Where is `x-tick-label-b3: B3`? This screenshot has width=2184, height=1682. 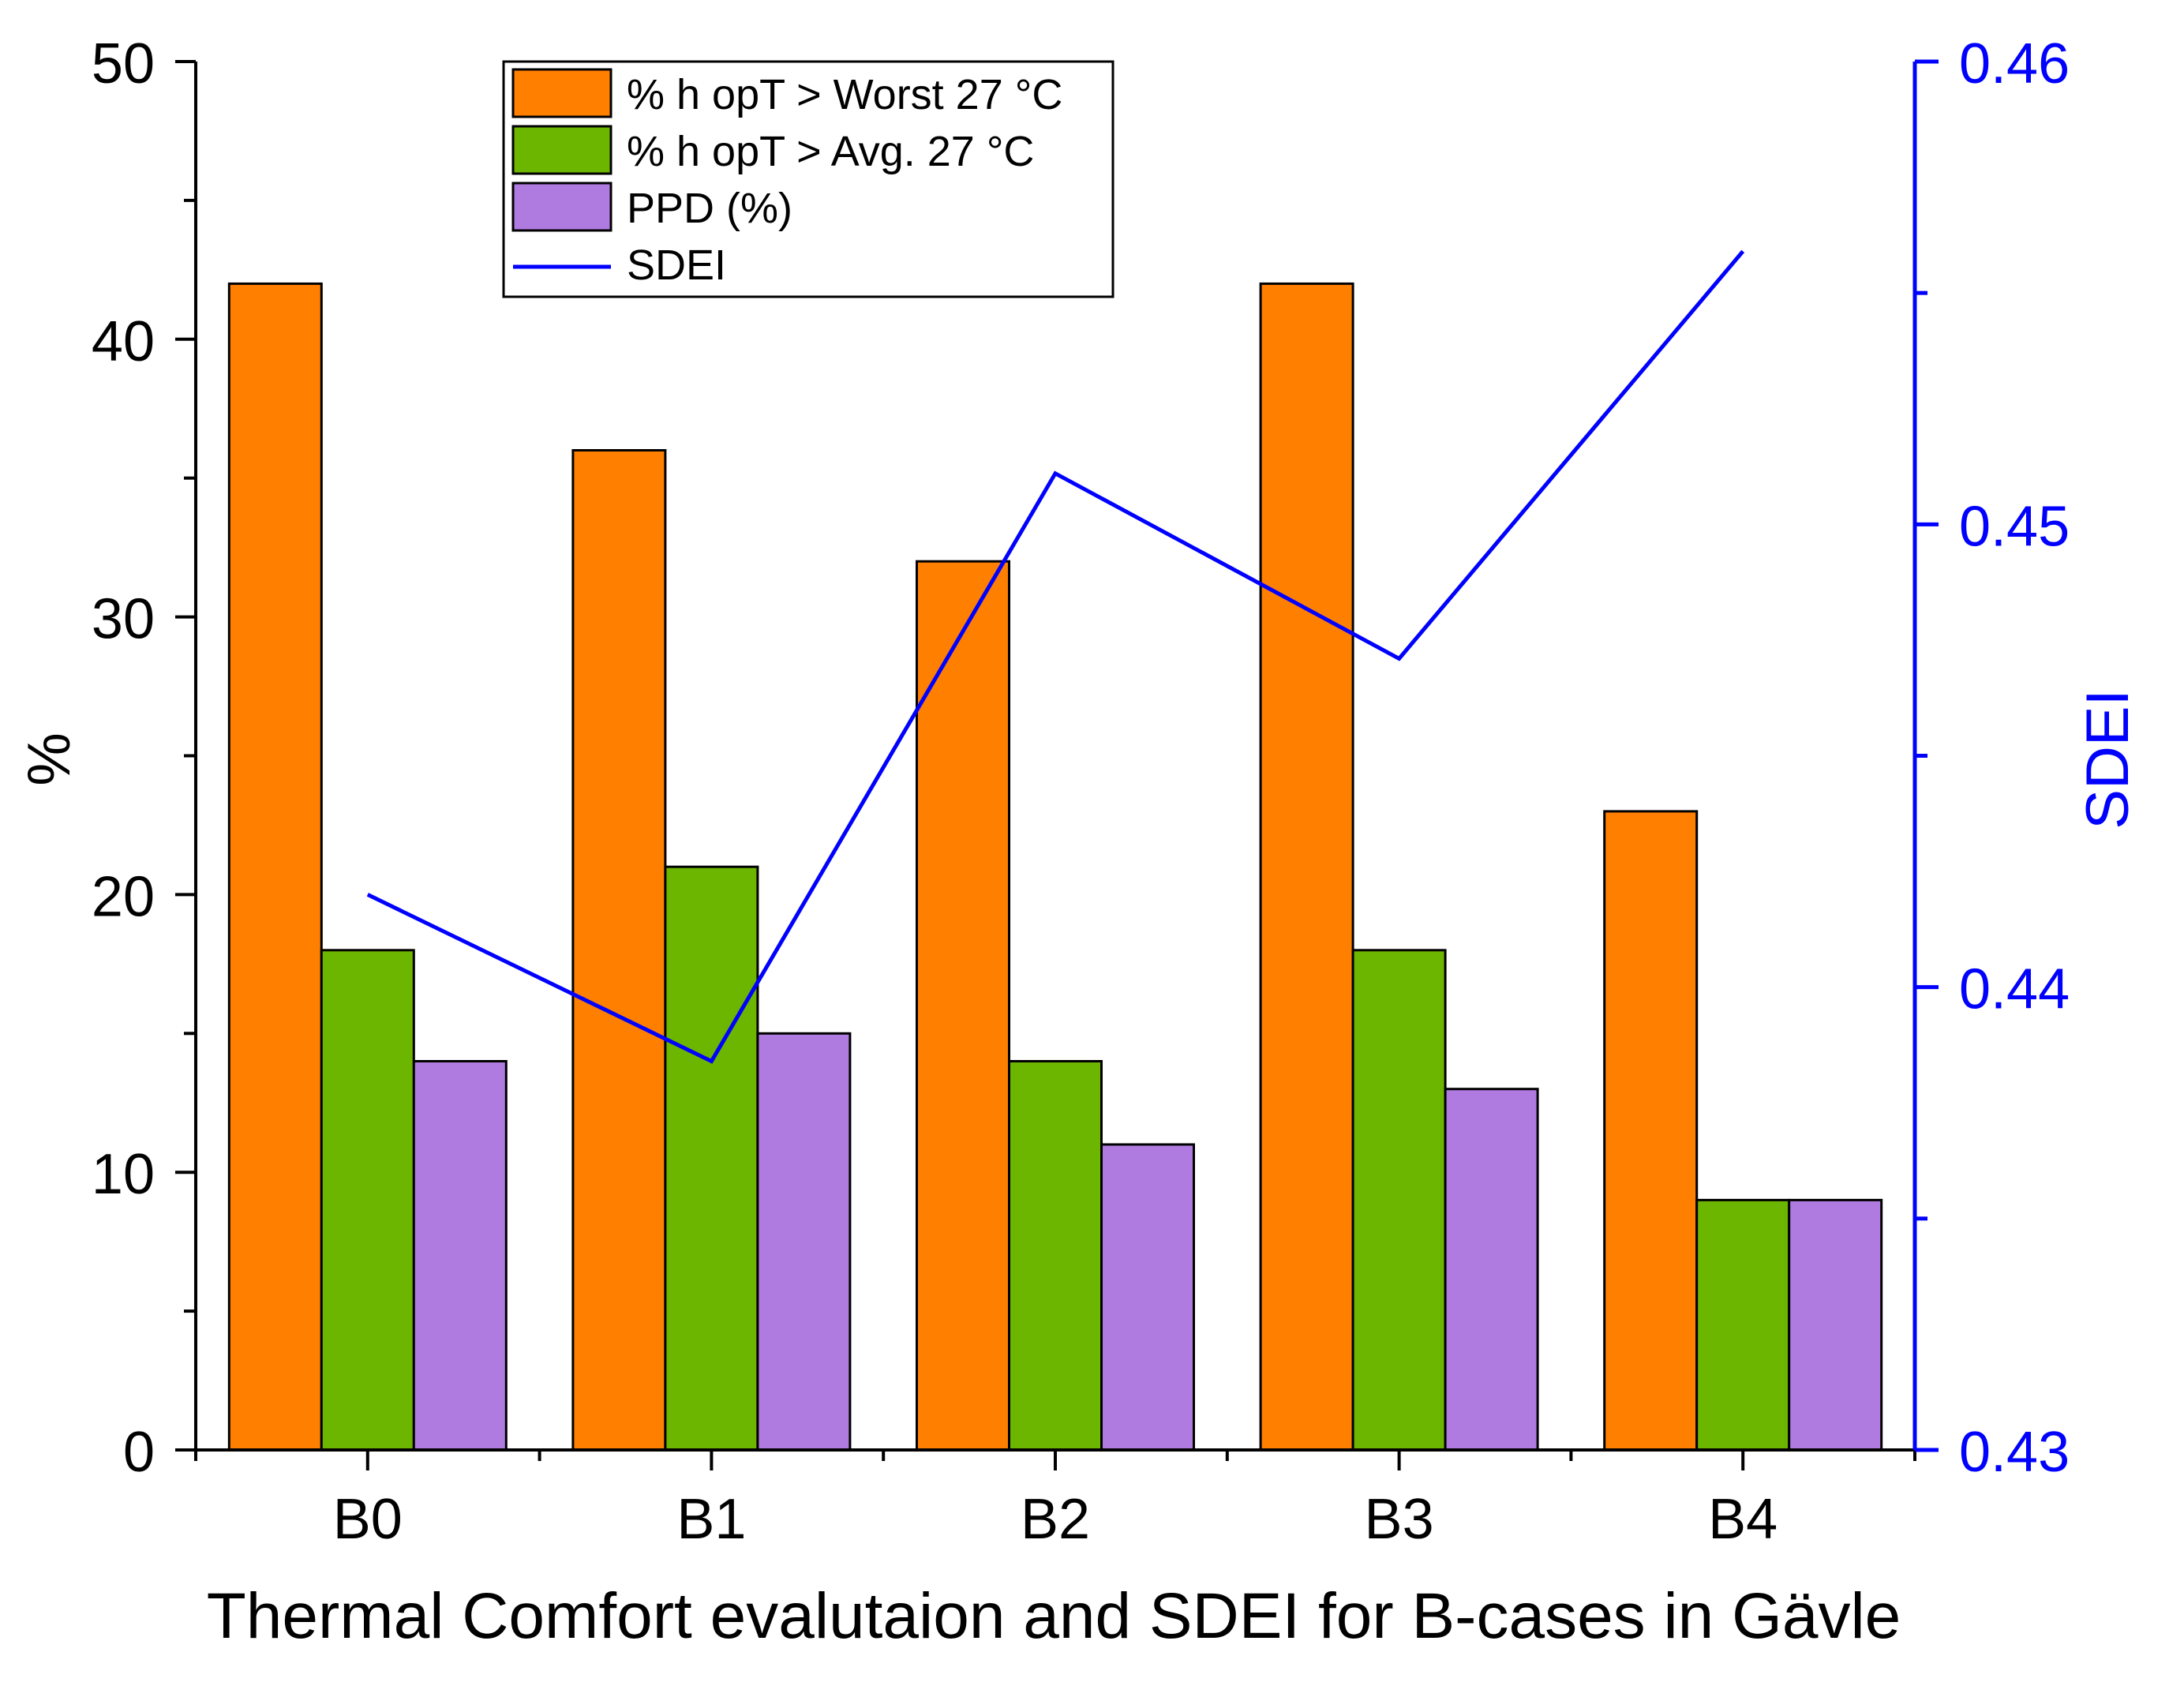 x-tick-label-b3: B3 is located at coordinates (1399, 1519).